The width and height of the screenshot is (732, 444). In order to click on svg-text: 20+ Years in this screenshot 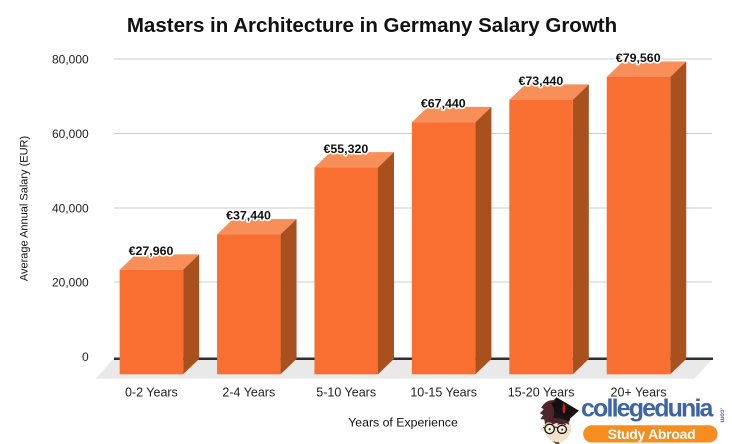, I will do `click(639, 393)`.